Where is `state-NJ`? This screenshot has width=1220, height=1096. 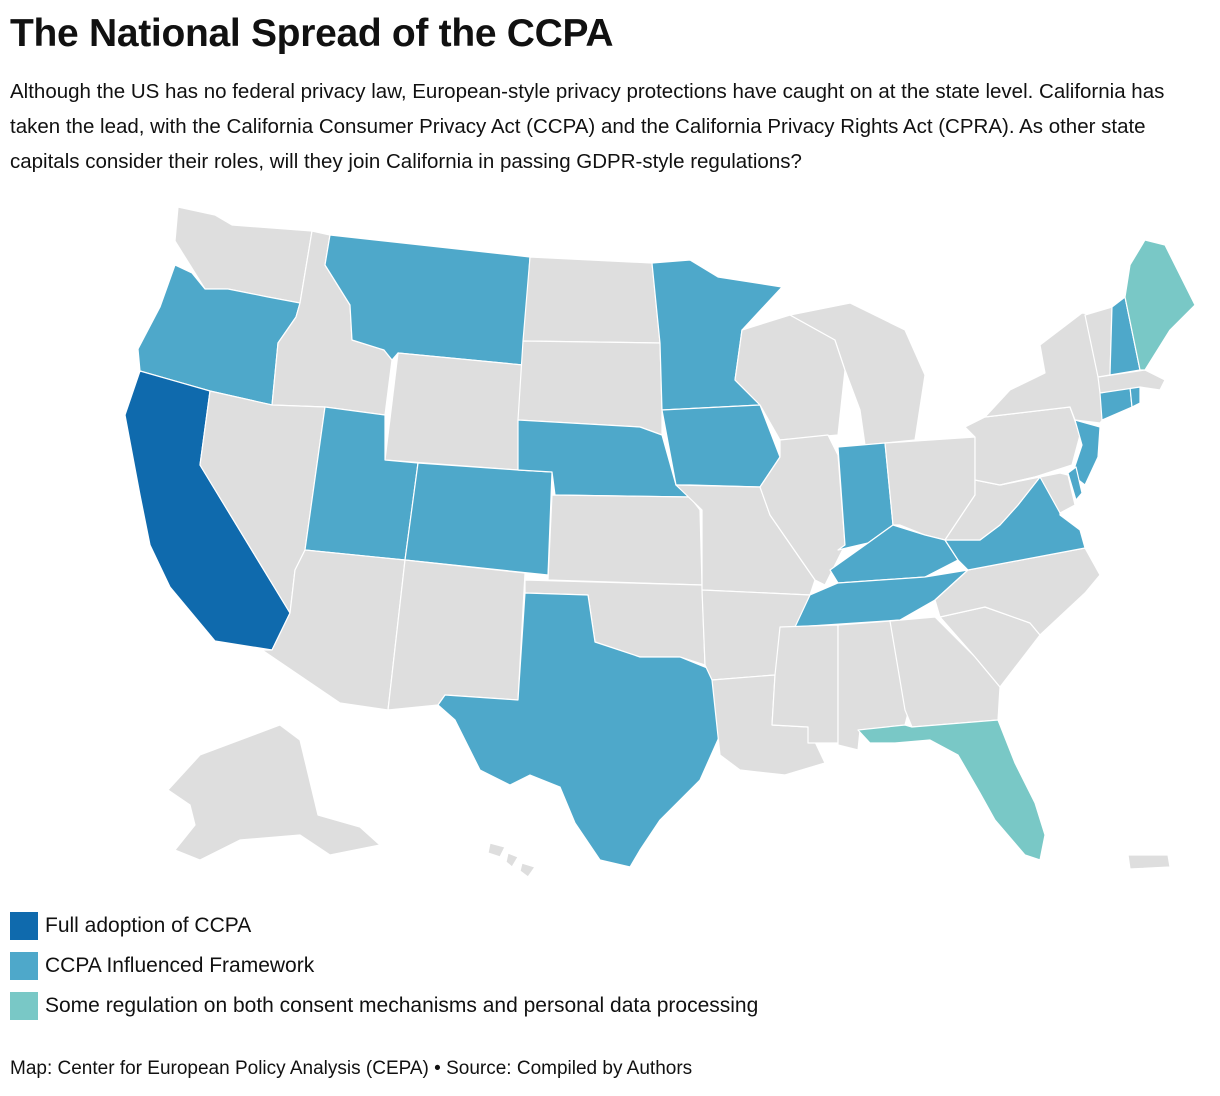 state-NJ is located at coordinates (1086, 452).